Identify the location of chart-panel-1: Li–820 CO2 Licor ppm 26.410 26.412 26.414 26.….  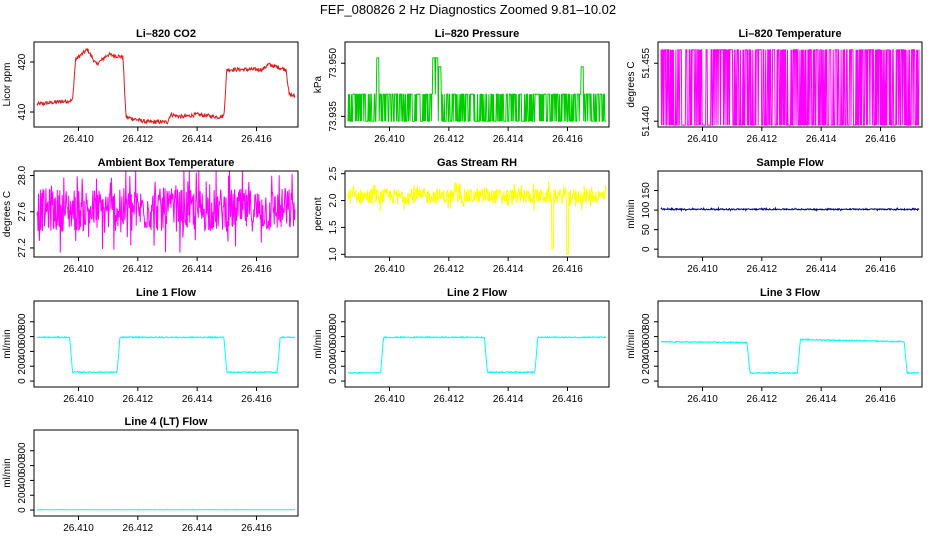
(150, 86).